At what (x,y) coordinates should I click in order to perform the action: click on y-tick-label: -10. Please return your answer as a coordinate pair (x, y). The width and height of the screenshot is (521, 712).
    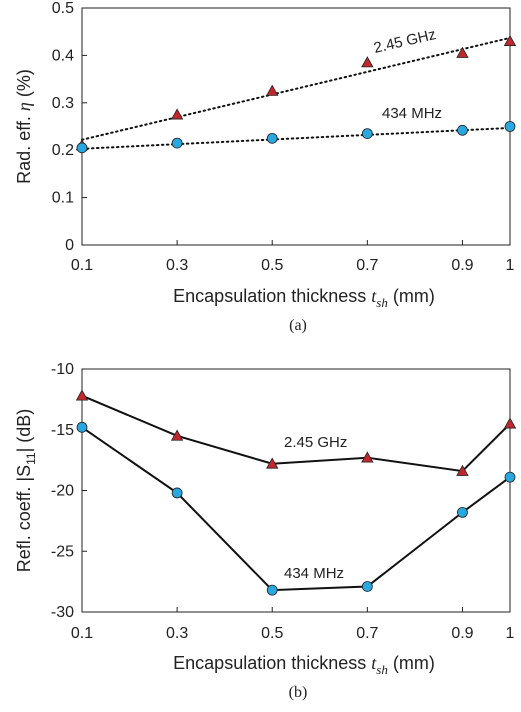
    Looking at the image, I should click on (62, 369).